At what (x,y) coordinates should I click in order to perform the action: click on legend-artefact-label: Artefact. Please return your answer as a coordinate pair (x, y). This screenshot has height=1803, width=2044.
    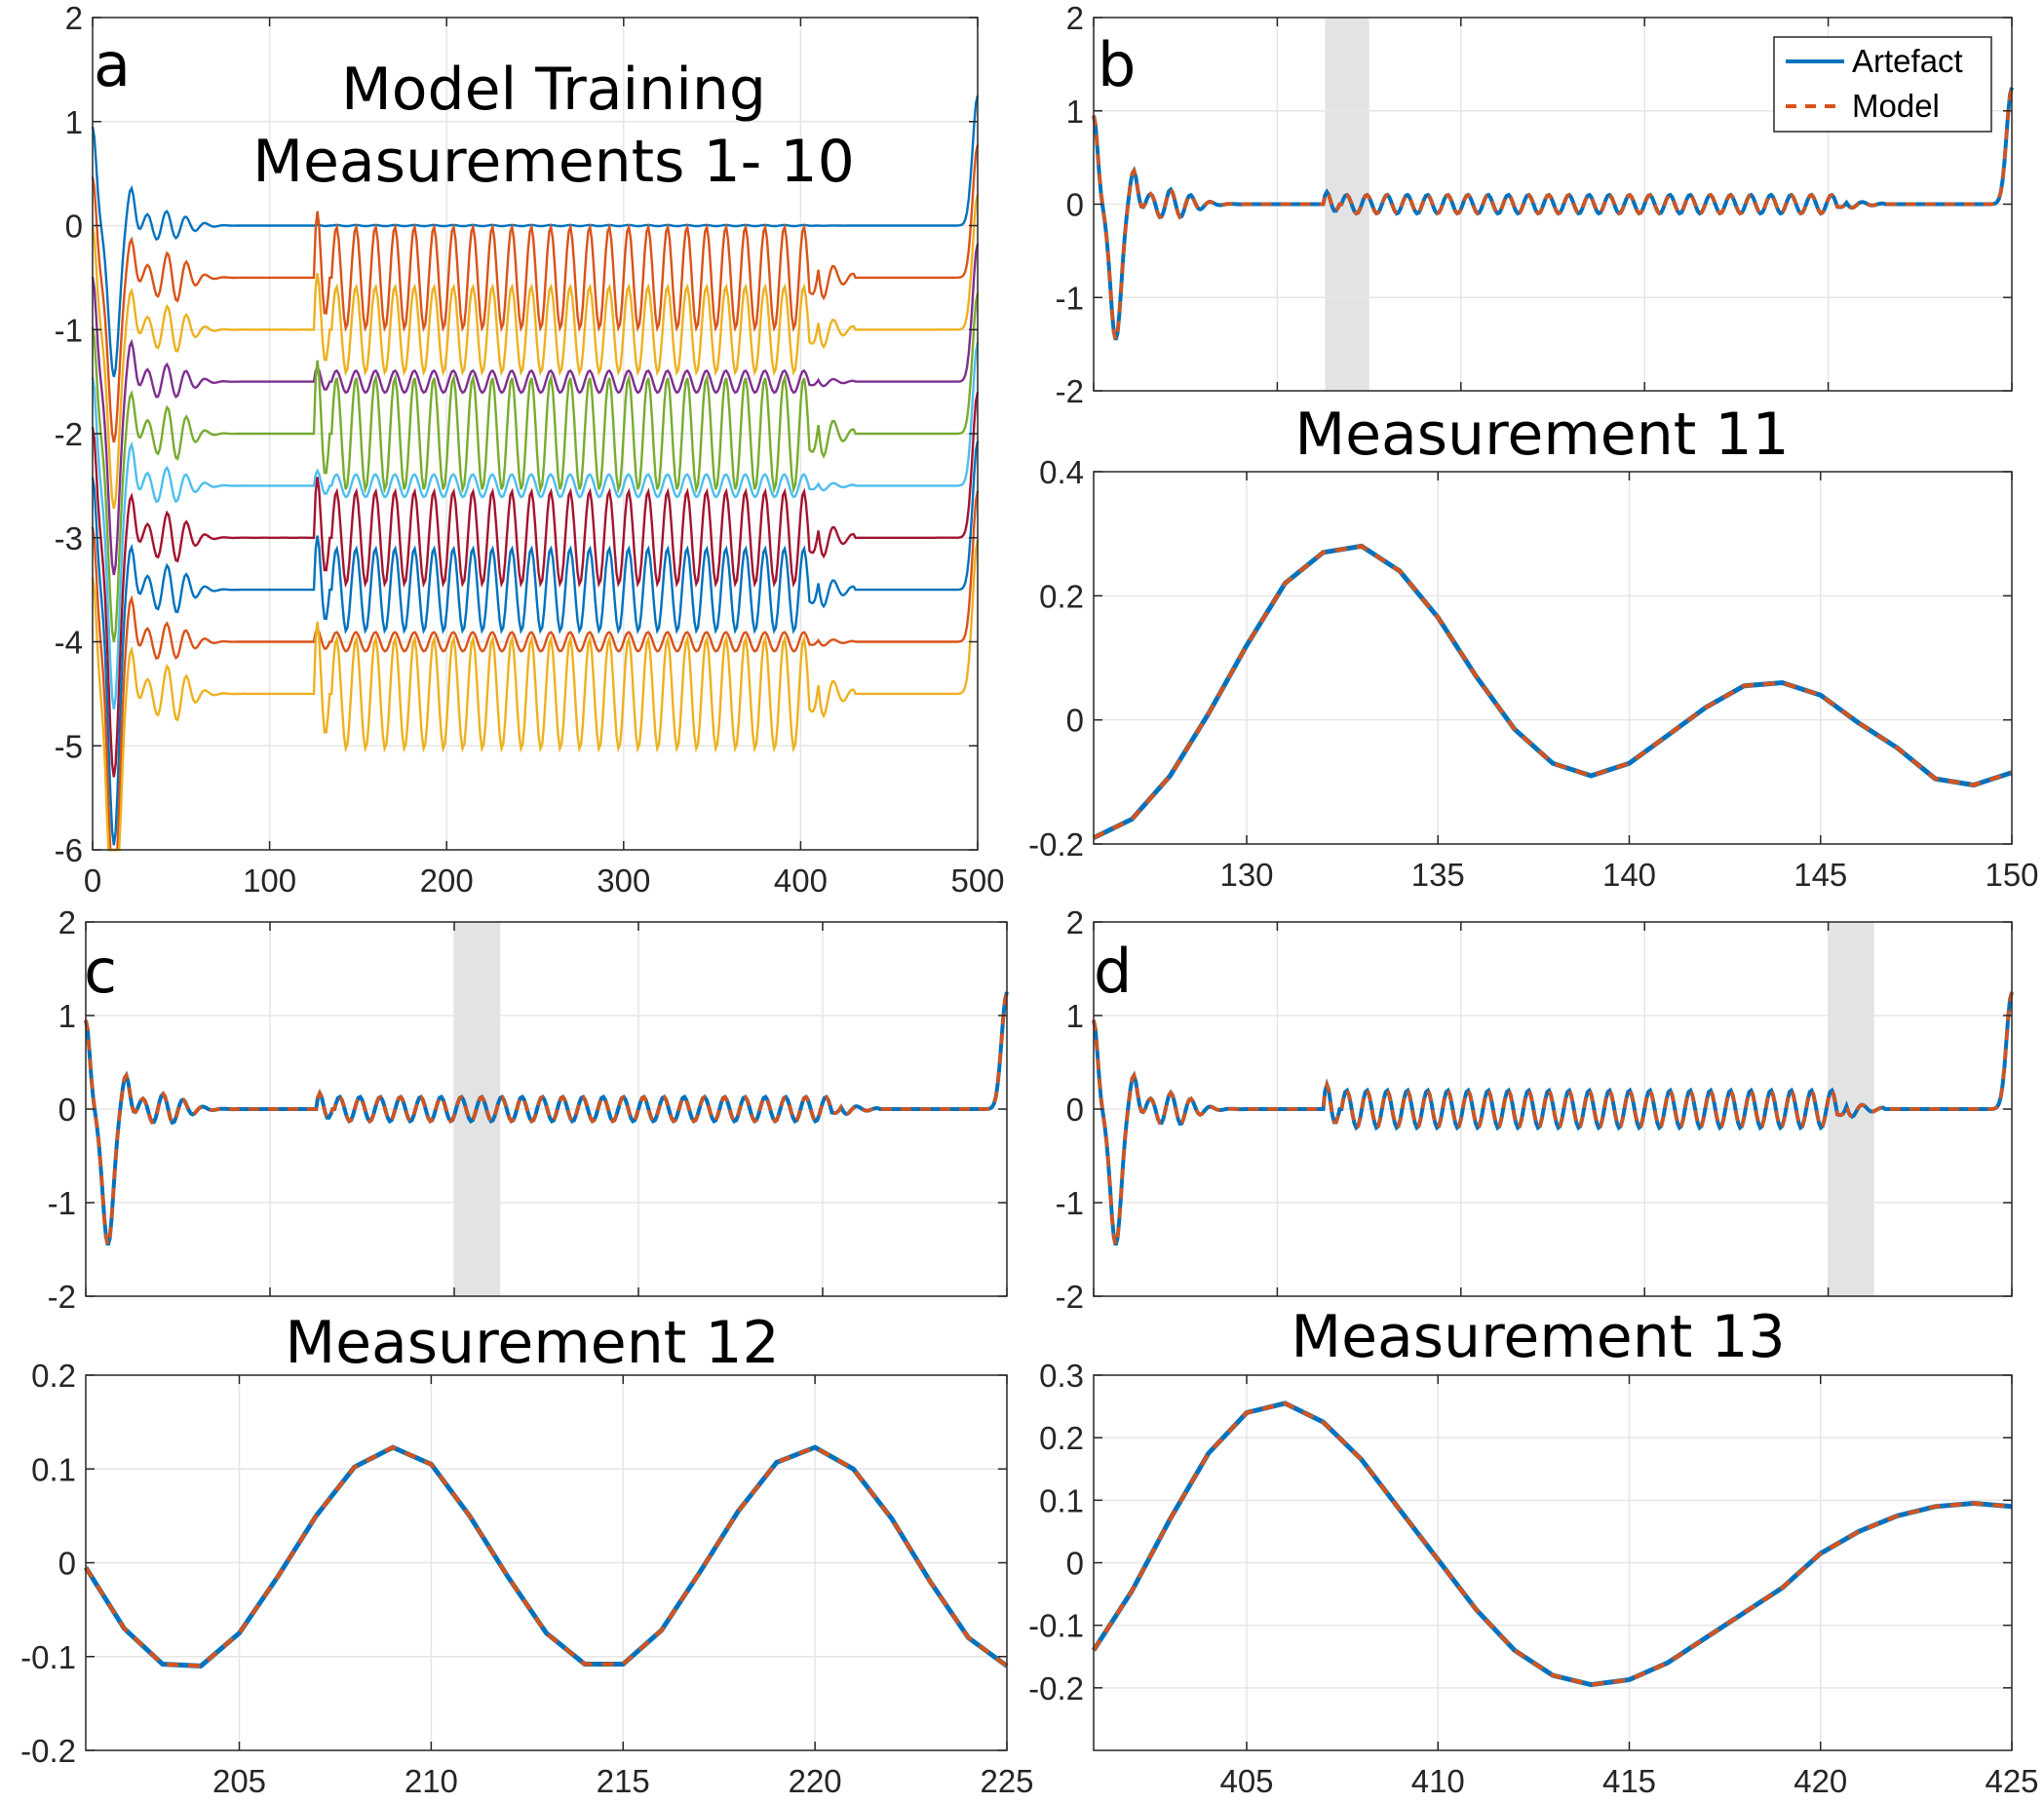
    Looking at the image, I should click on (1907, 61).